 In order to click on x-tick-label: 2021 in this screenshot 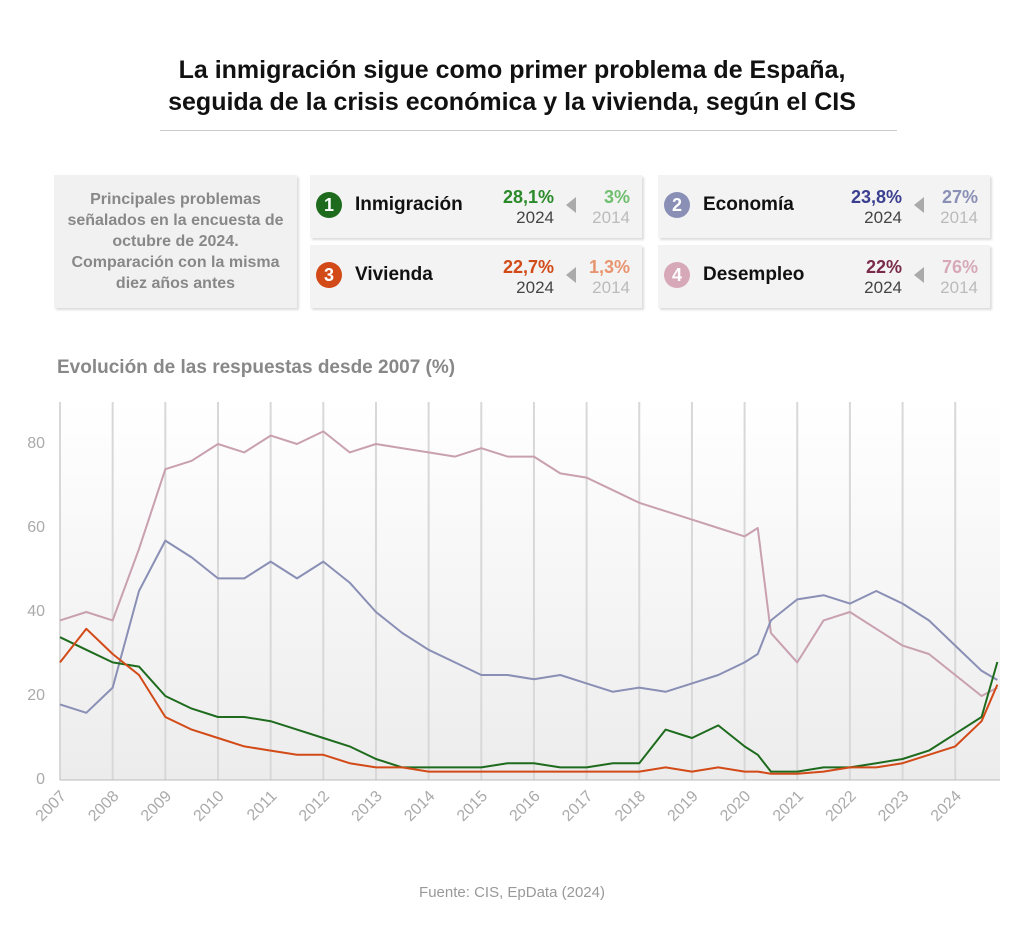, I will do `click(788, 806)`.